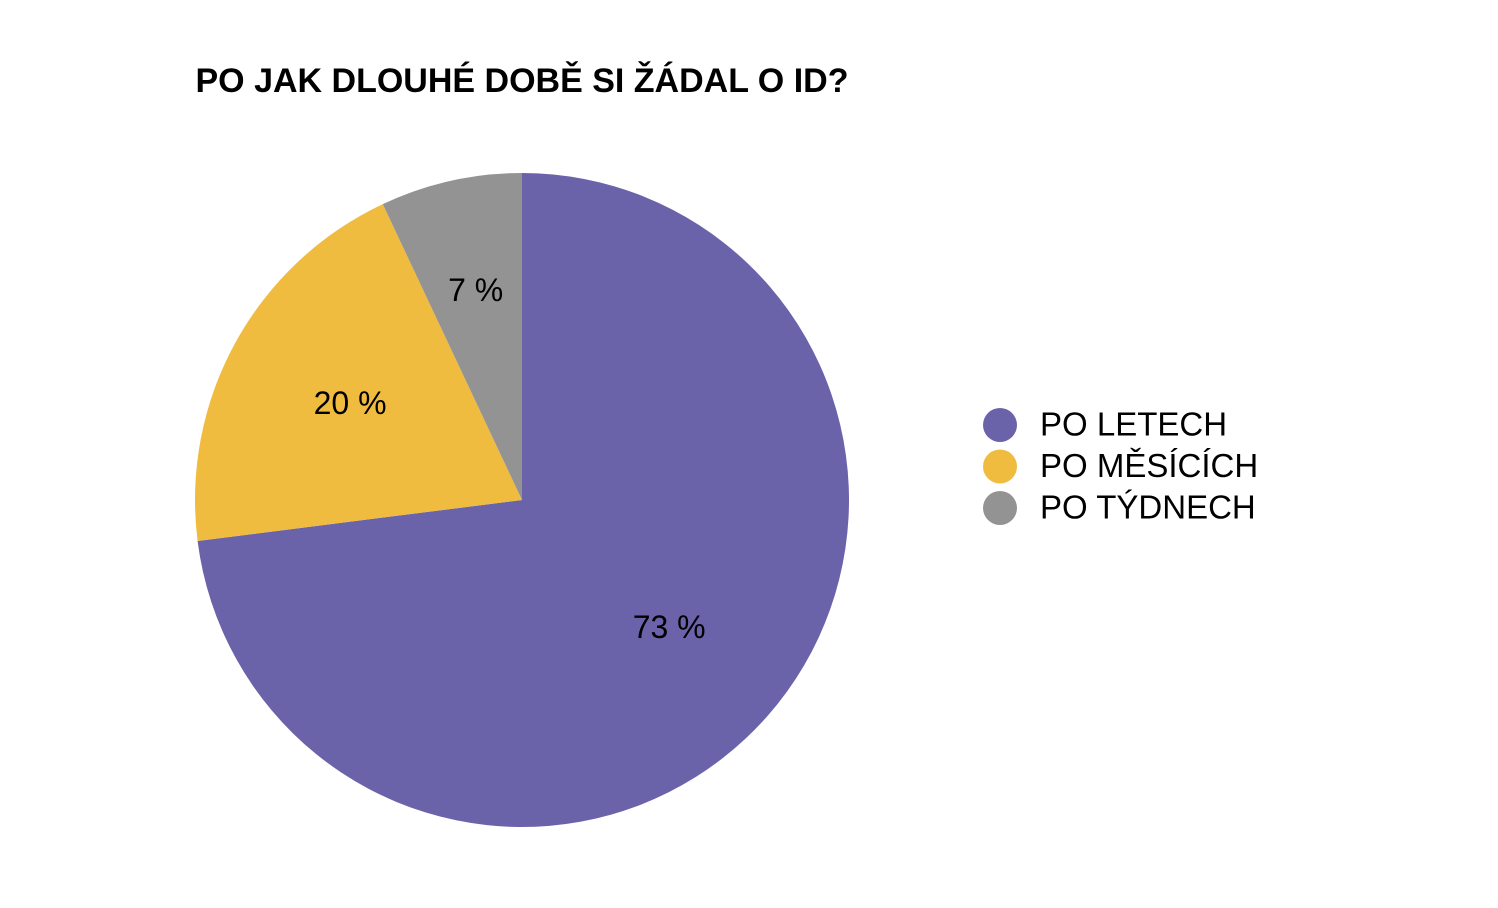  Describe the element at coordinates (669, 627) in the screenshot. I see `data-label: 73 %` at that location.